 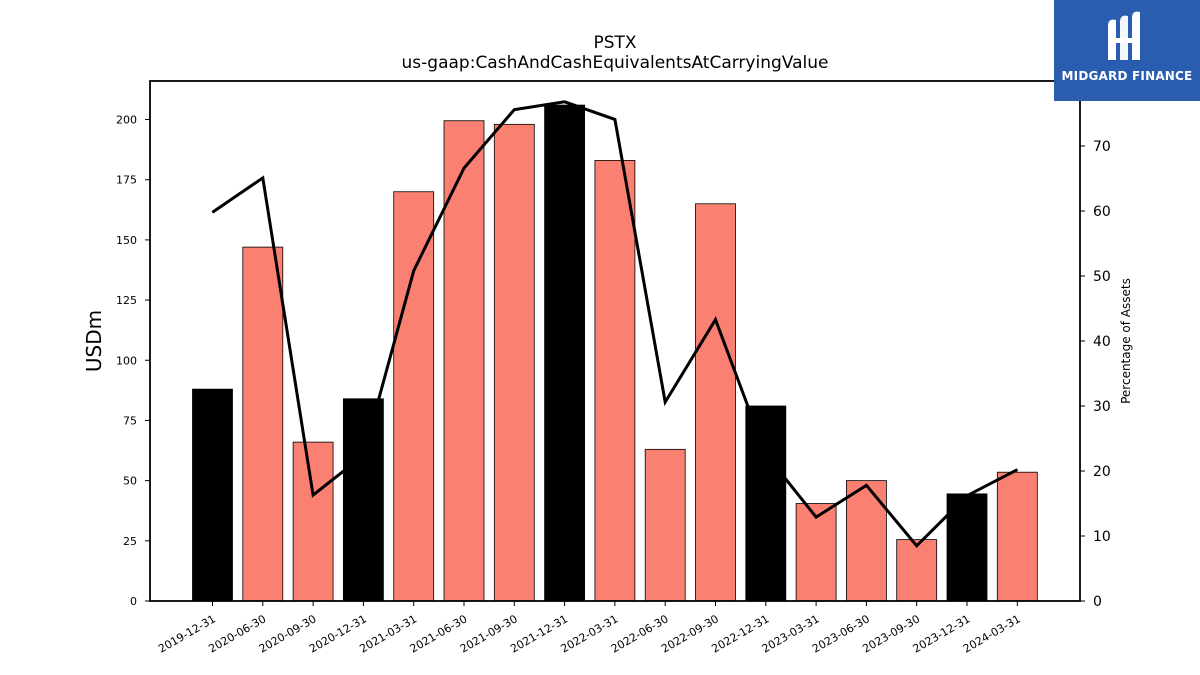 I want to click on y2-tick-label: 30, so click(x=1102, y=407).